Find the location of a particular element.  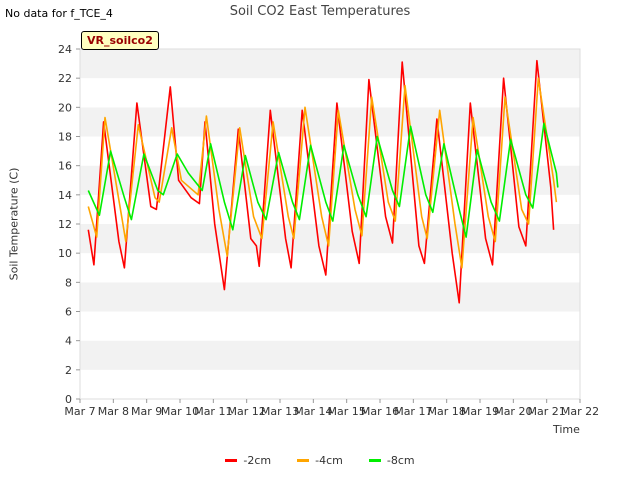

y-tick-label: 14 is located at coordinates (65, 195).